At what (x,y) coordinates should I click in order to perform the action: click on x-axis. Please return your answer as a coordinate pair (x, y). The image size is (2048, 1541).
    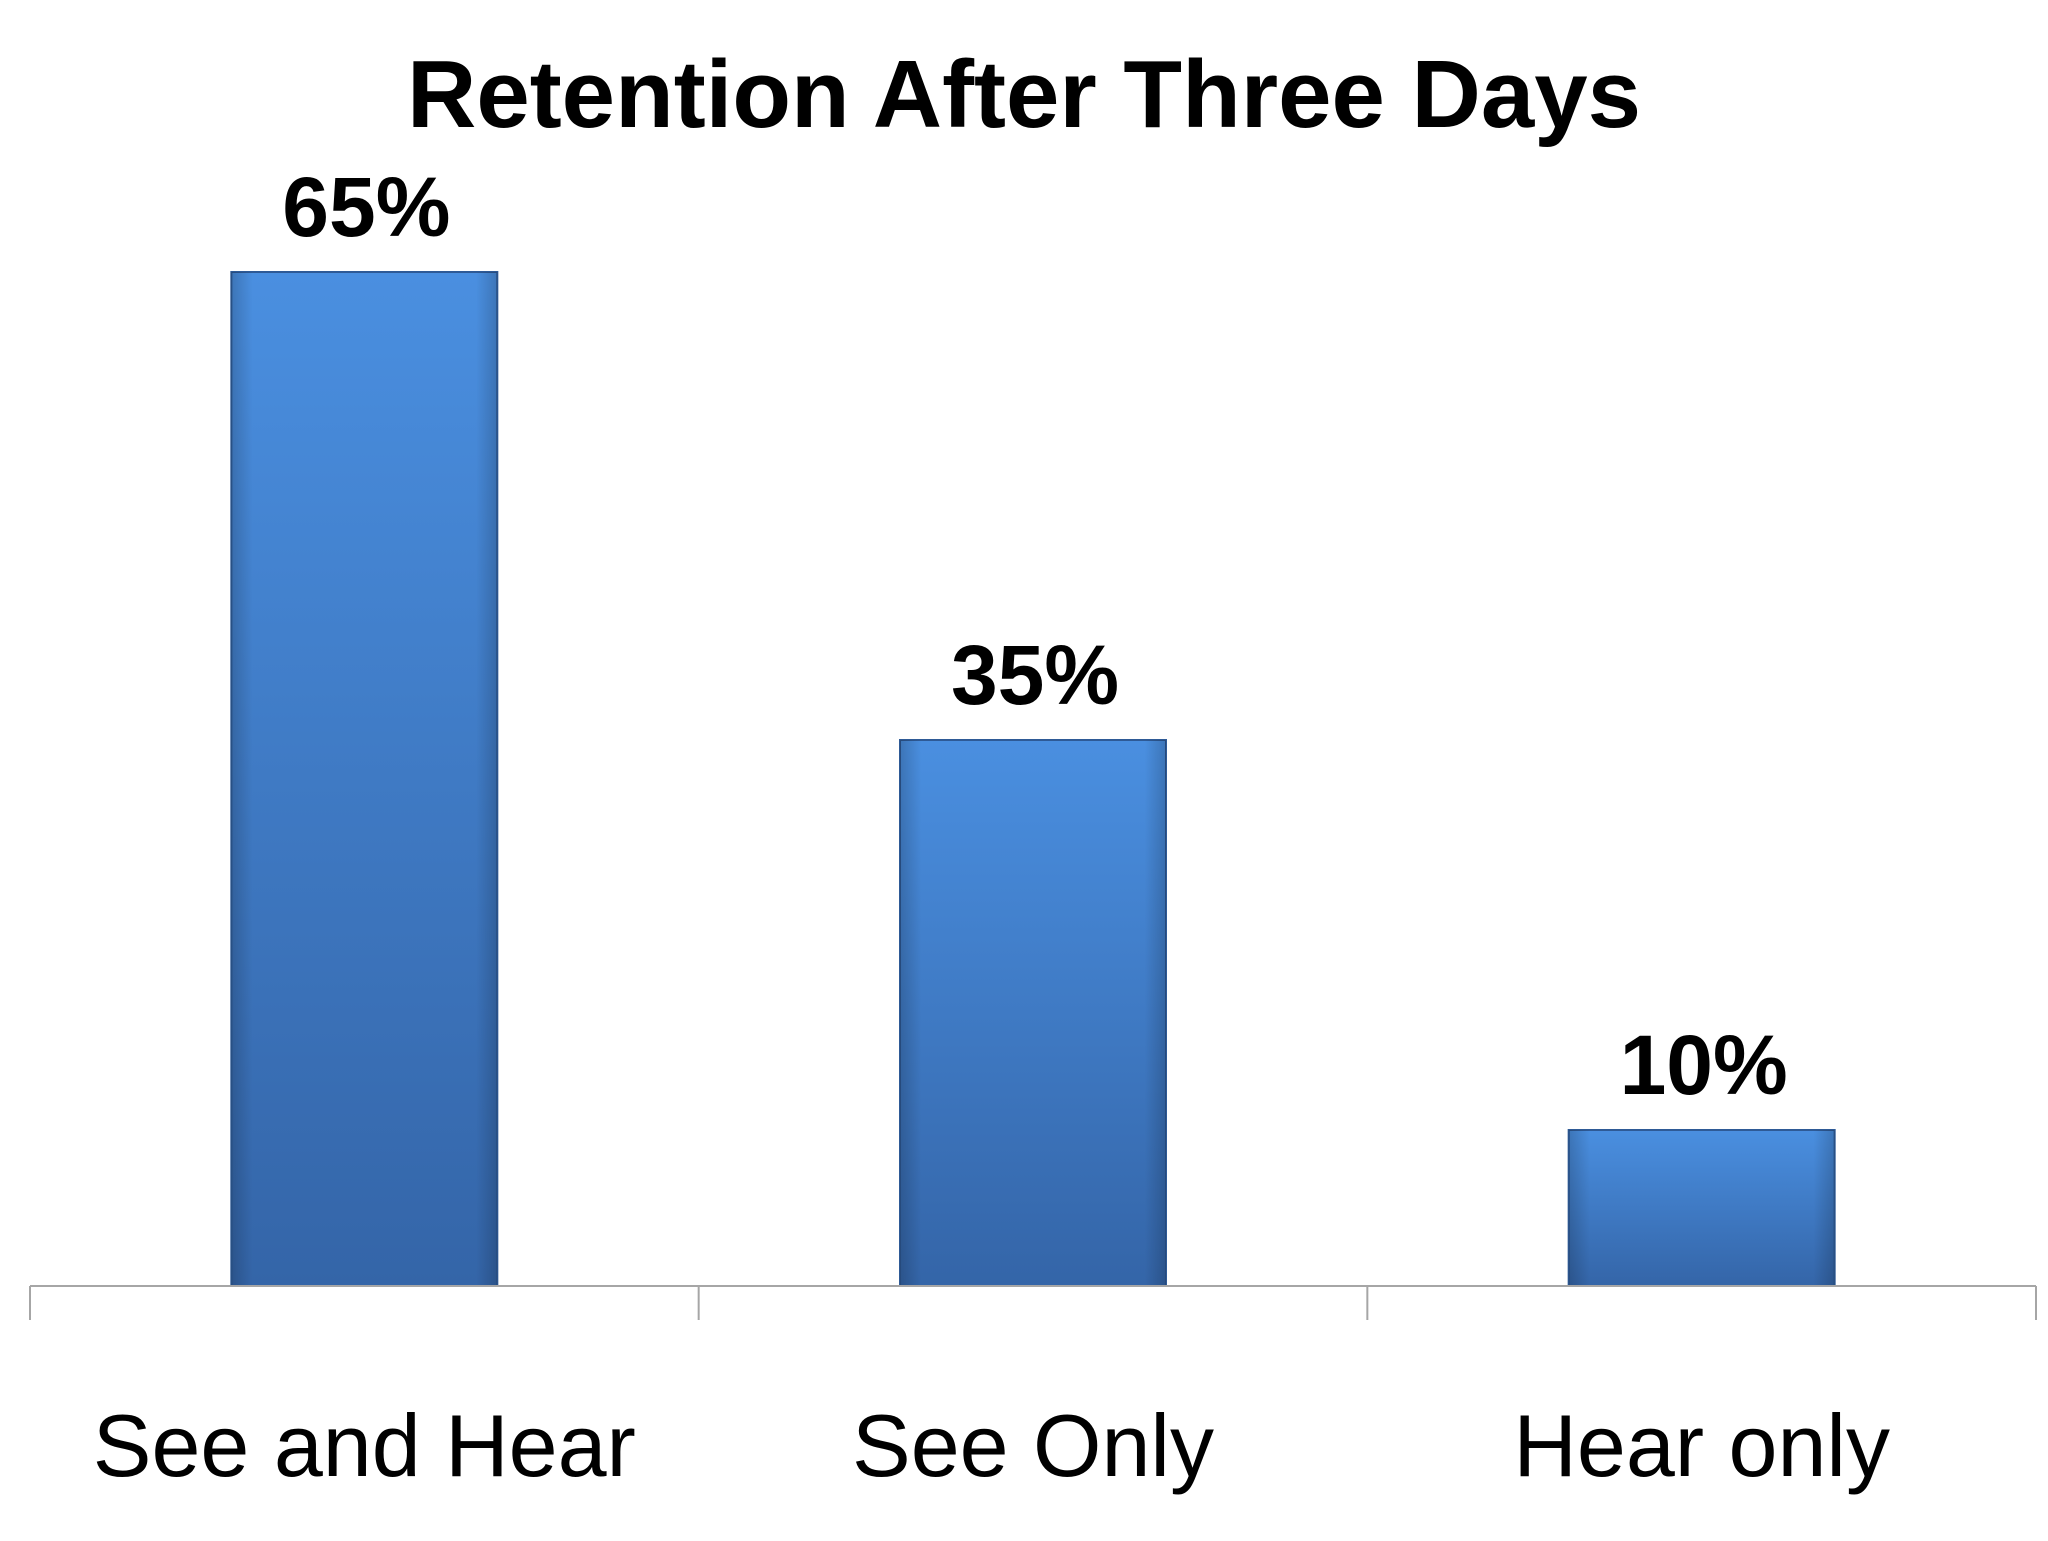
    Looking at the image, I should click on (1033, 1302).